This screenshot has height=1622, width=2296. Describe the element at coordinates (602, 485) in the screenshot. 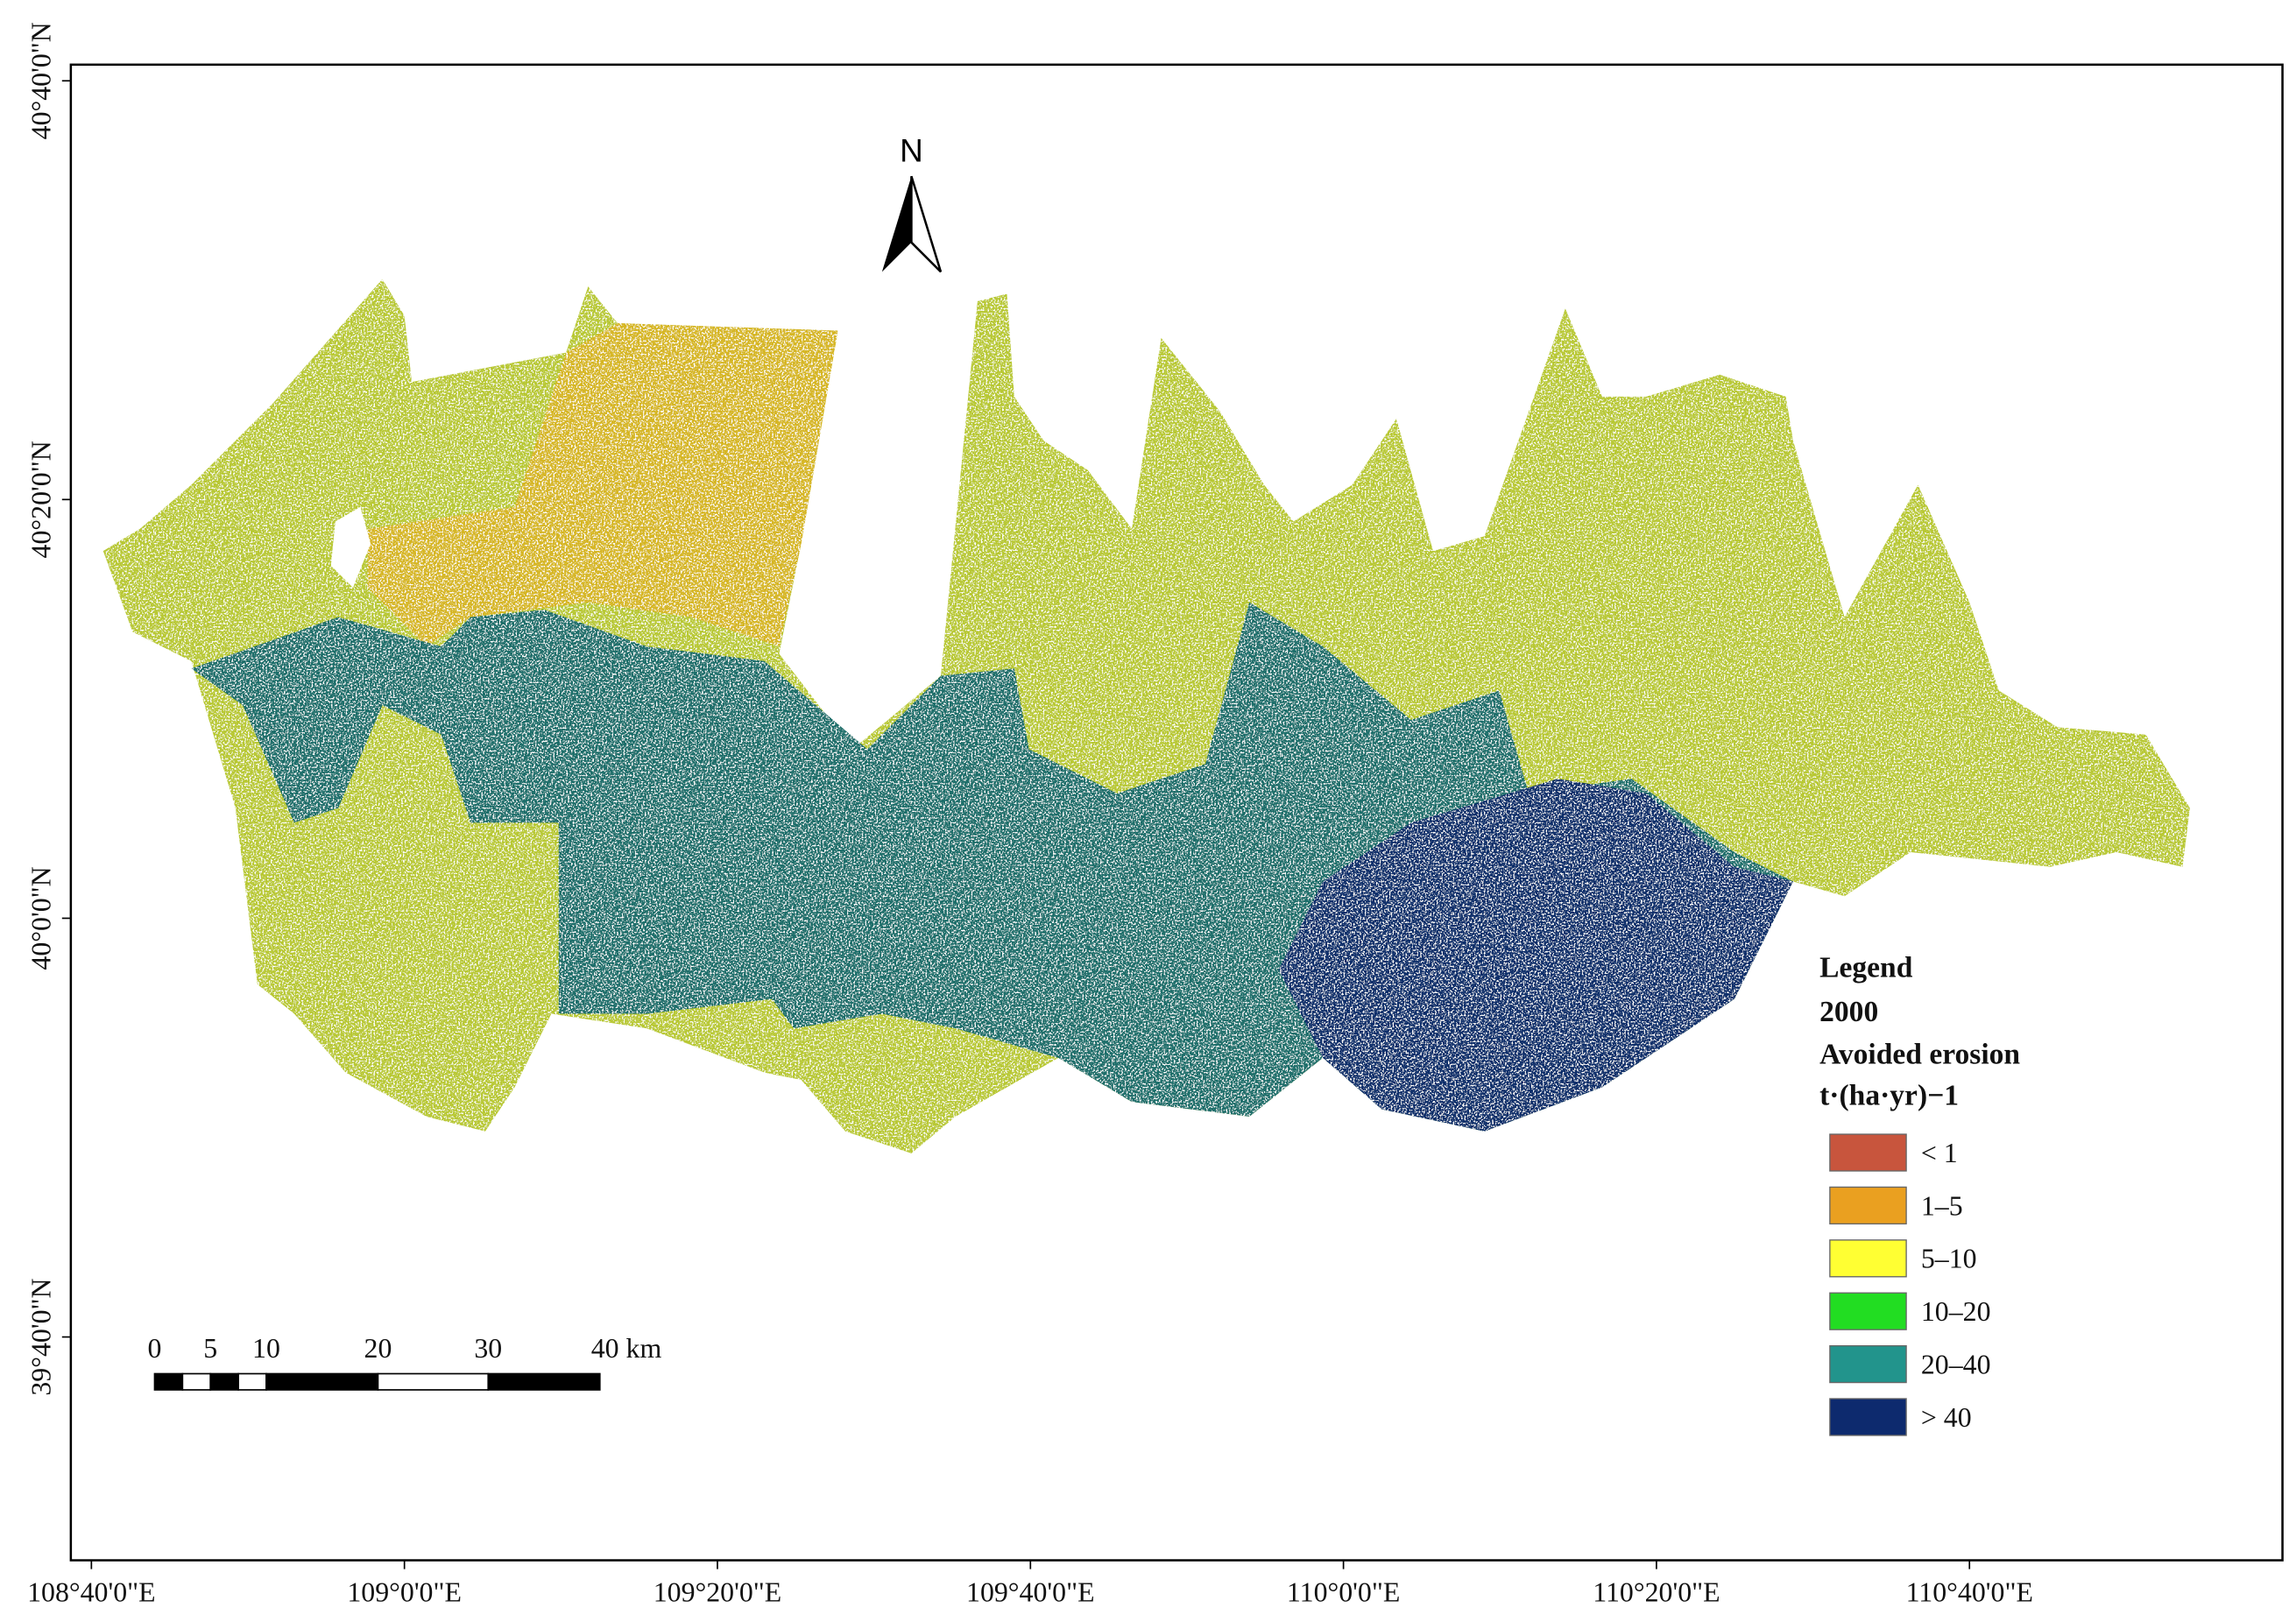

I see `region-orange` at that location.